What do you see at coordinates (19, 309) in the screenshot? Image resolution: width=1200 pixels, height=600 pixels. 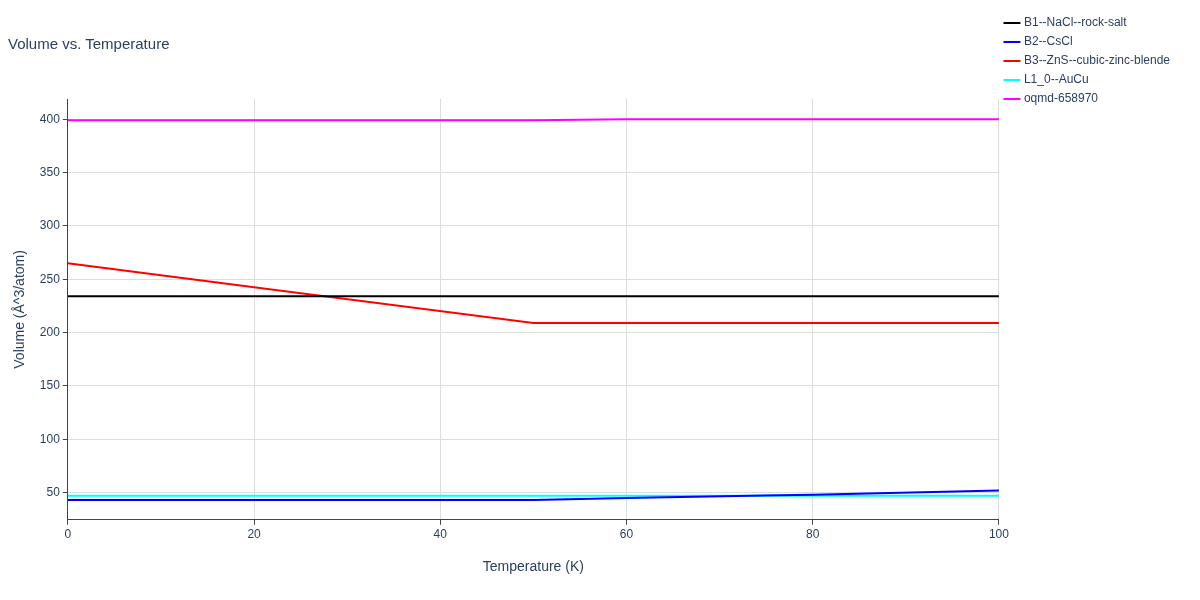 I see `y-axis-title: Volume (Å^3/atom)` at bounding box center [19, 309].